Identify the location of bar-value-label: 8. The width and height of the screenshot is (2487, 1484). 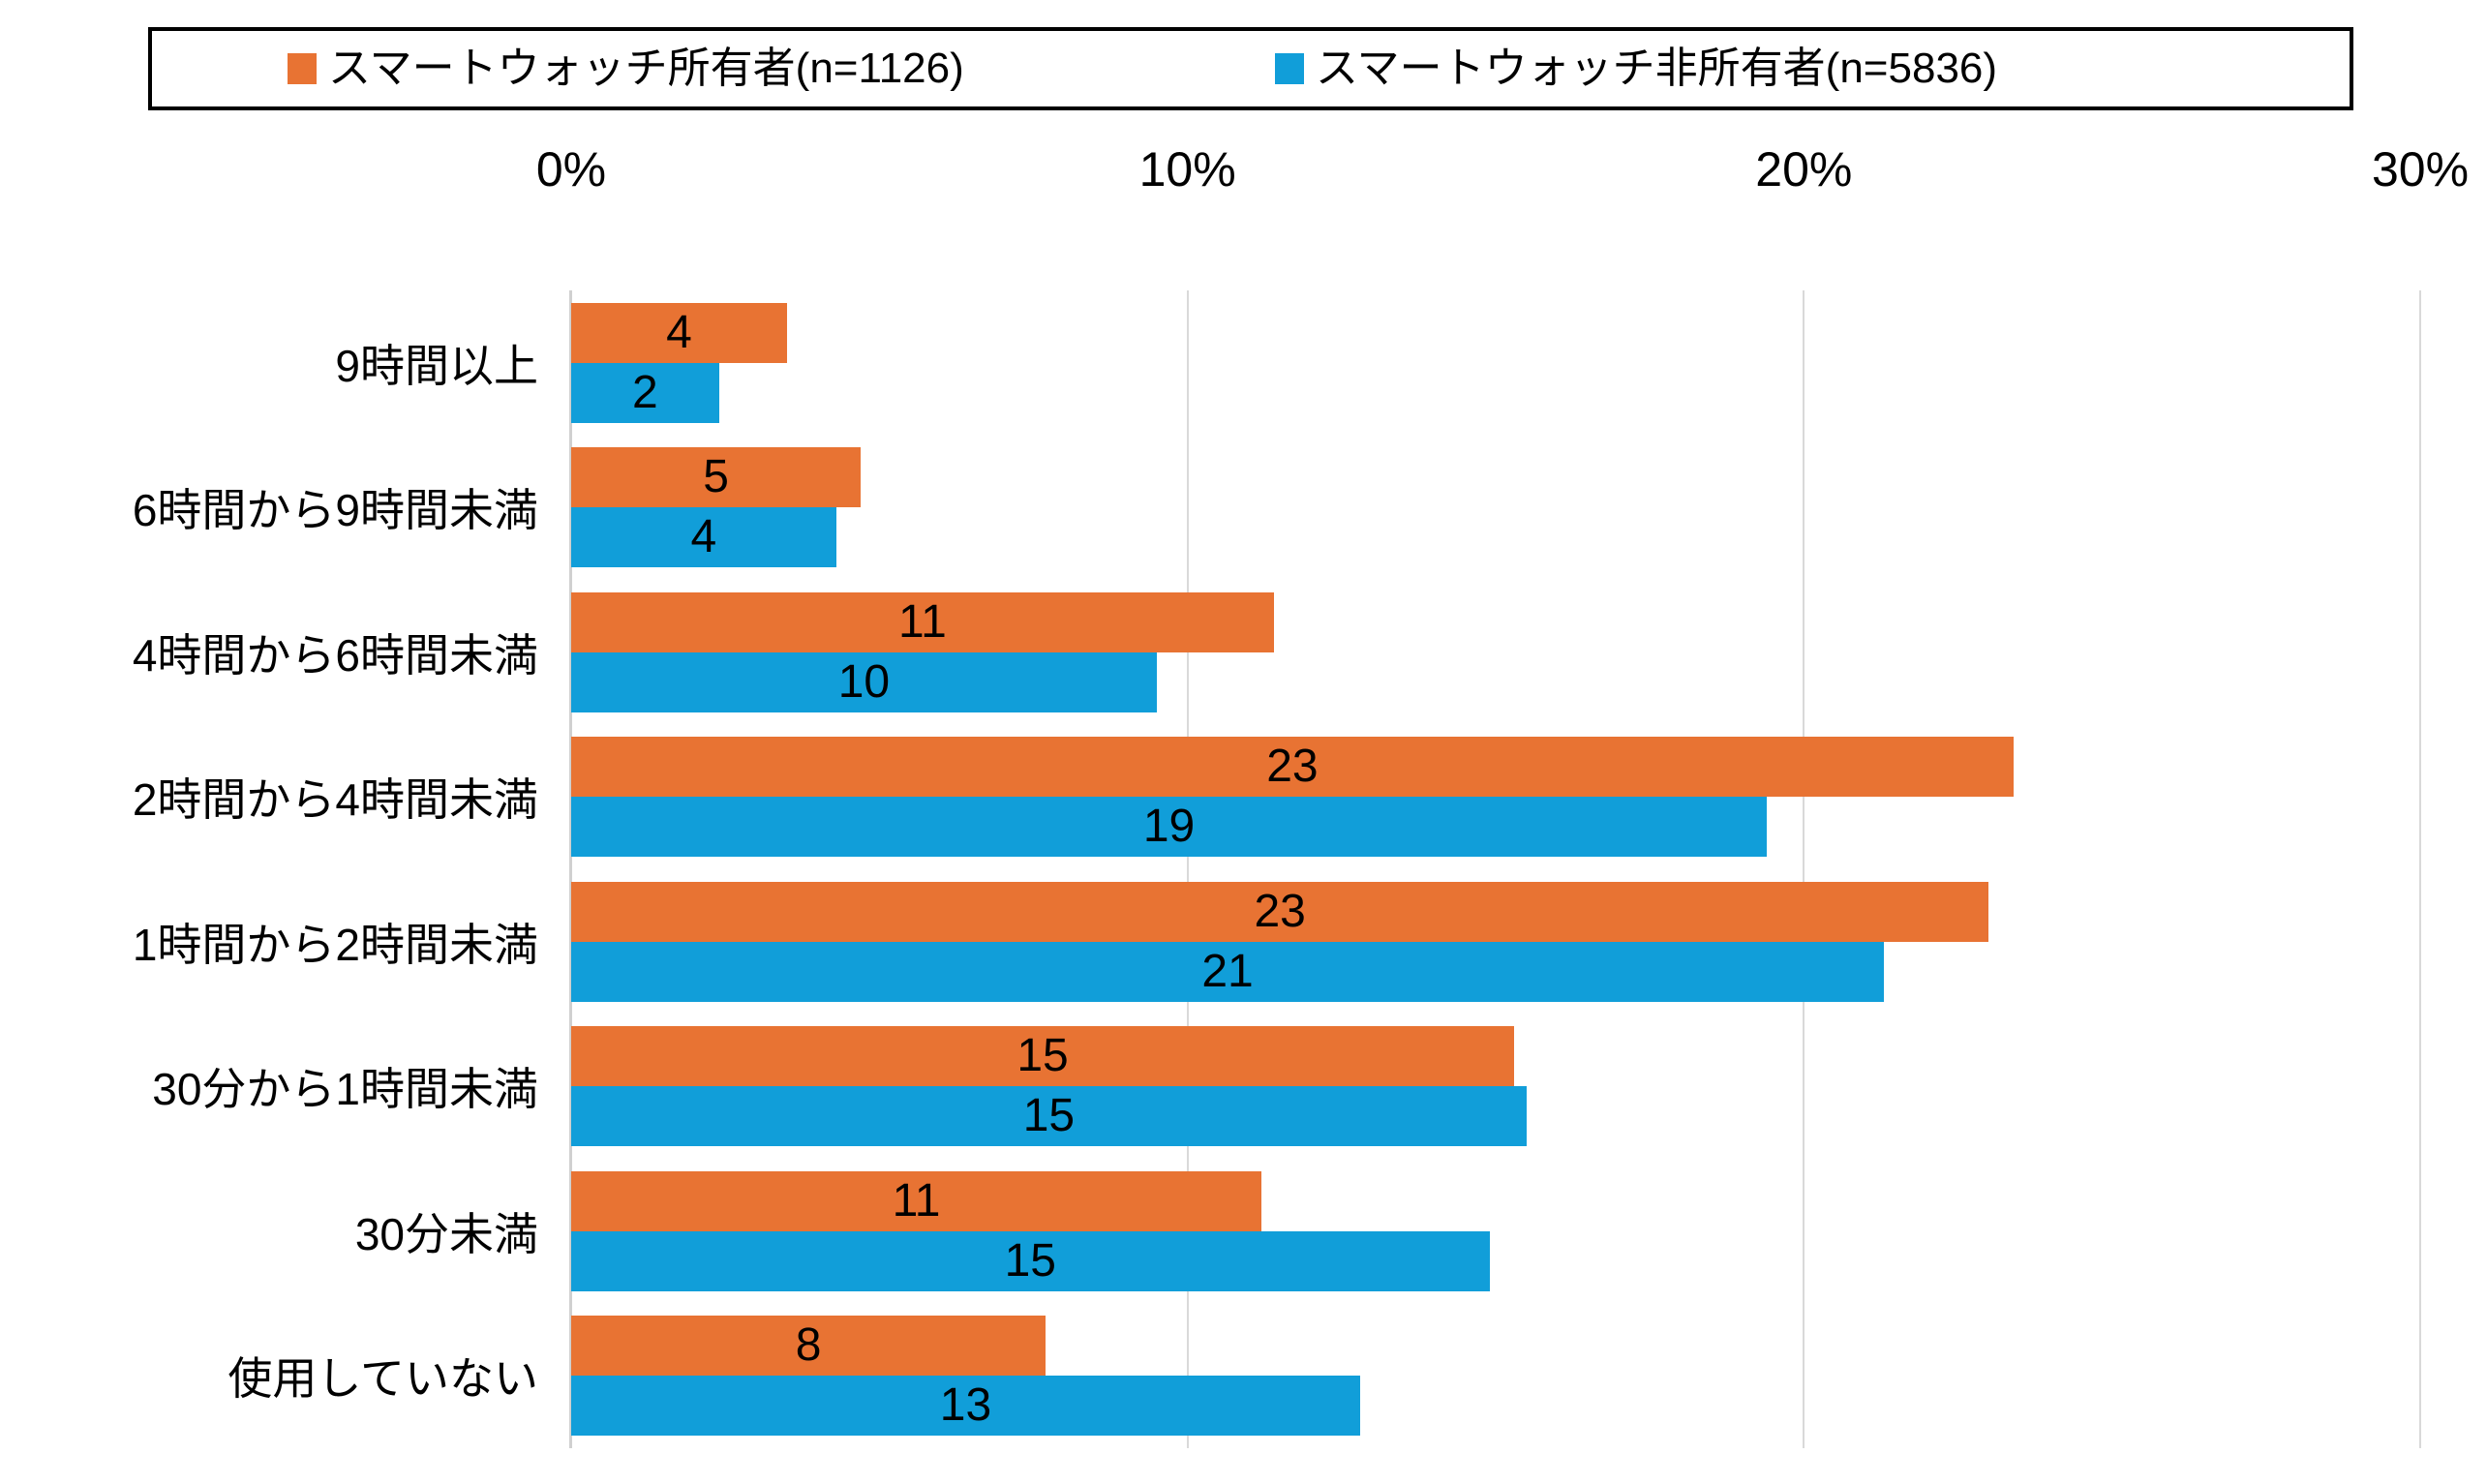
(809, 1345).